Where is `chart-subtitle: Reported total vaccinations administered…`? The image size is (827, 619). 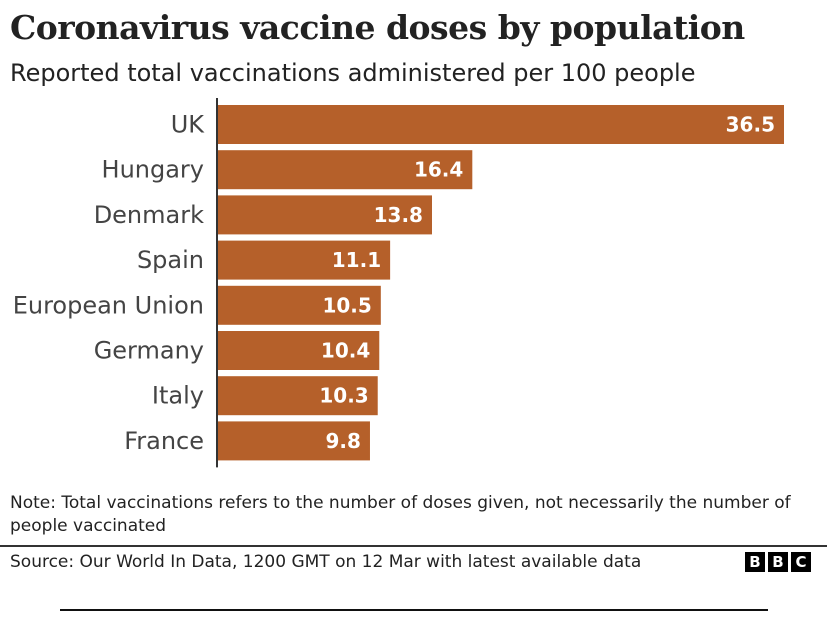
chart-subtitle: Reported total vaccinations administered… is located at coordinates (353, 73).